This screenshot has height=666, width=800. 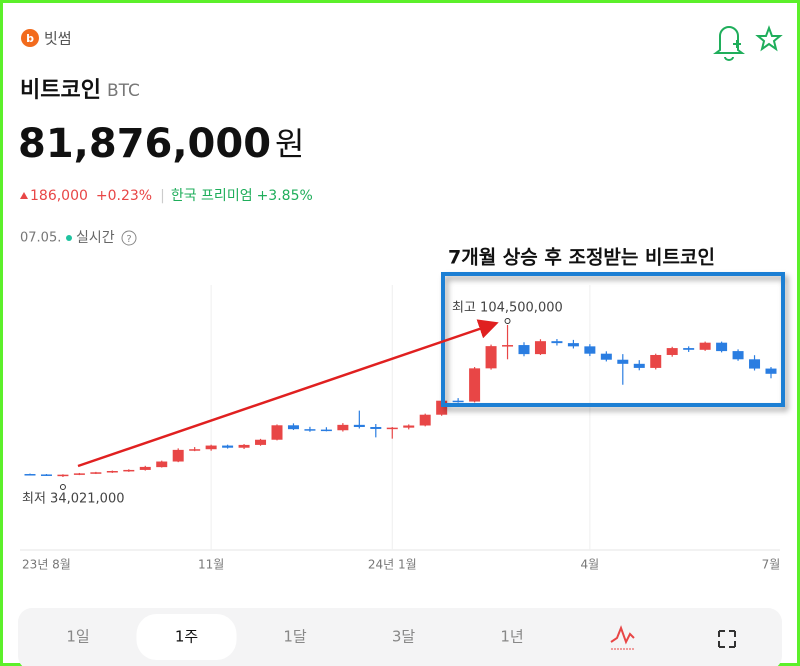 I want to click on x-tick-label: 7월, so click(x=771, y=565).